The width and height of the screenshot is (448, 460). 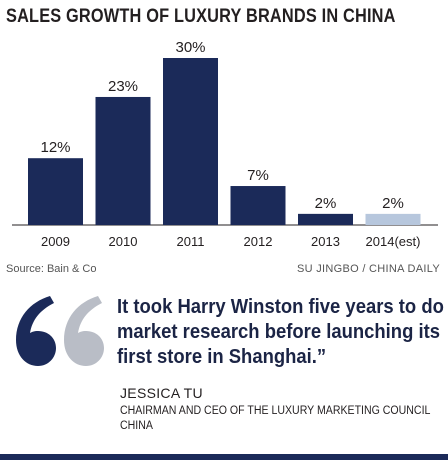 I want to click on value-label-2014(est): 2%, so click(x=393, y=203).